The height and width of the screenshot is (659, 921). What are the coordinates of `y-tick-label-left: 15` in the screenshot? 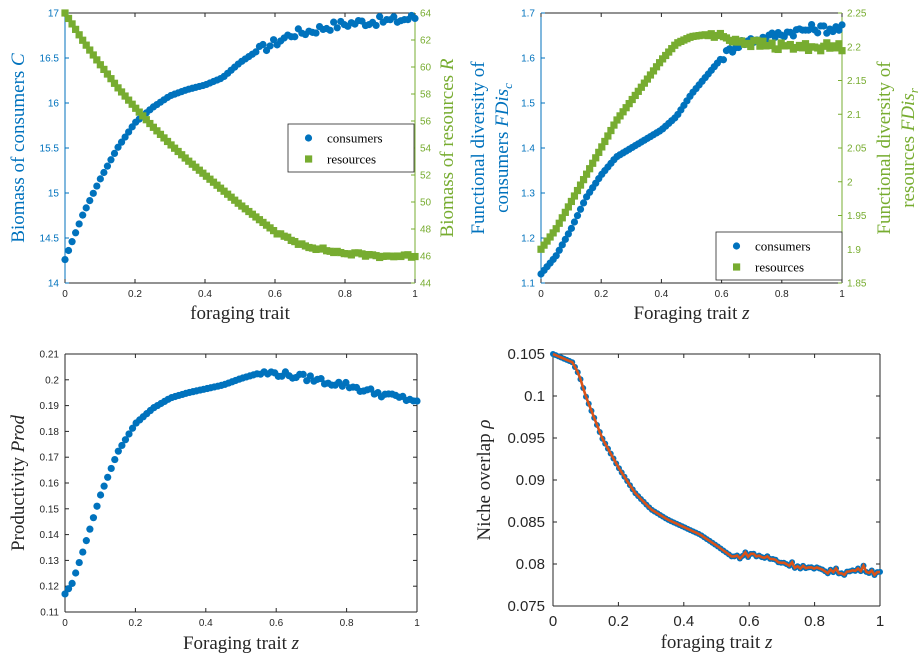 It's located at (54, 194).